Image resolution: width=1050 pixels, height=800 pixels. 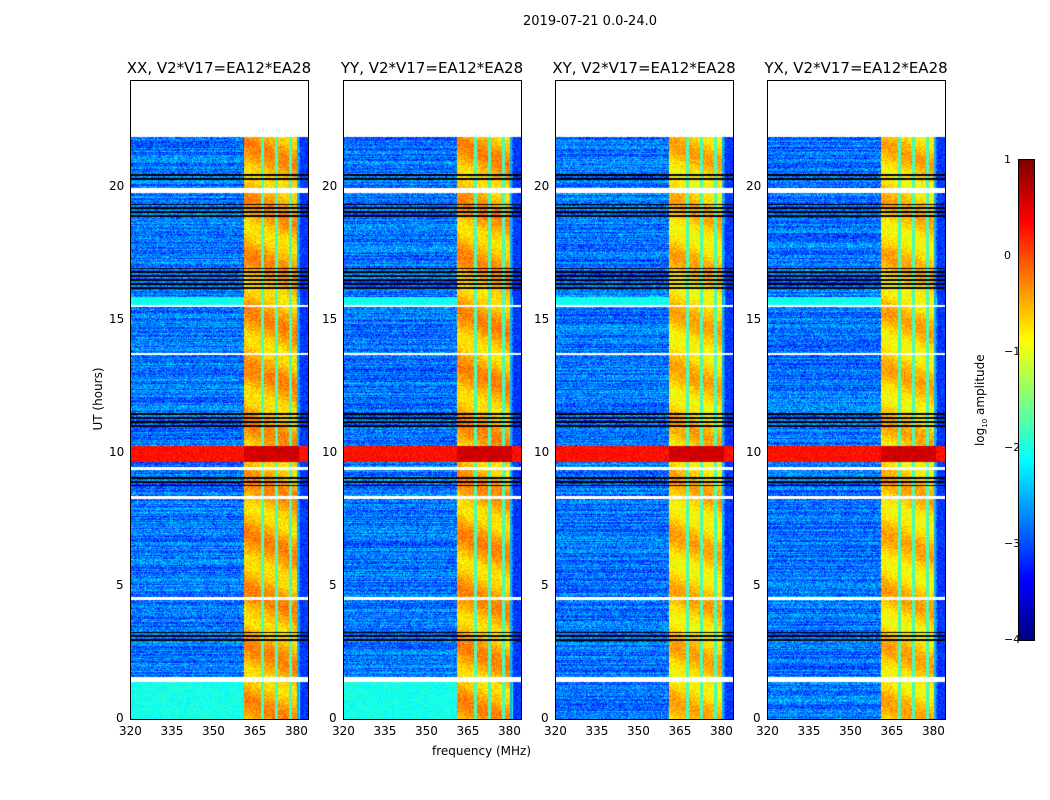 What do you see at coordinates (219, 68) in the screenshot?
I see `panel-title: XX, V2*V17=EA12*EA28` at bounding box center [219, 68].